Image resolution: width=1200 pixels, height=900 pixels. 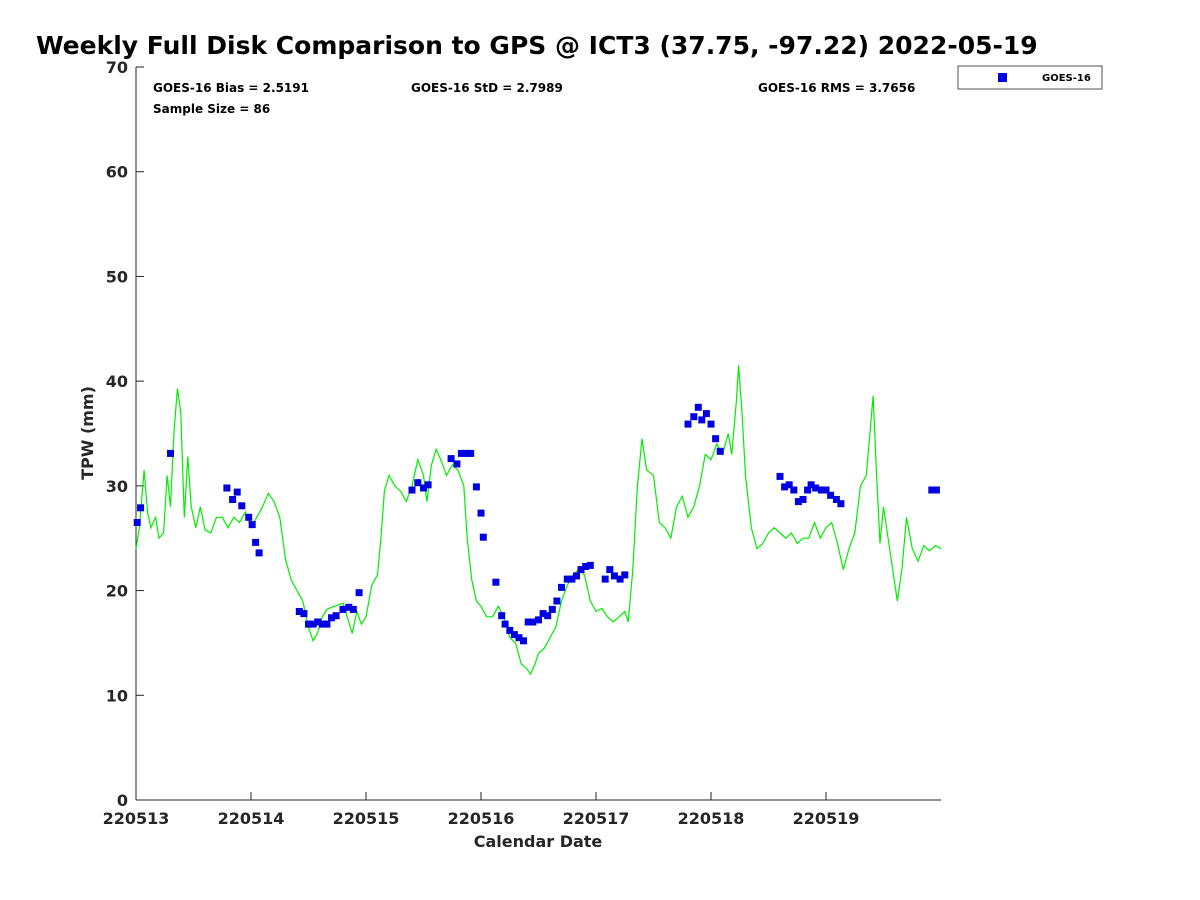 What do you see at coordinates (136, 818) in the screenshot?
I see `x-tick-label: 220513` at bounding box center [136, 818].